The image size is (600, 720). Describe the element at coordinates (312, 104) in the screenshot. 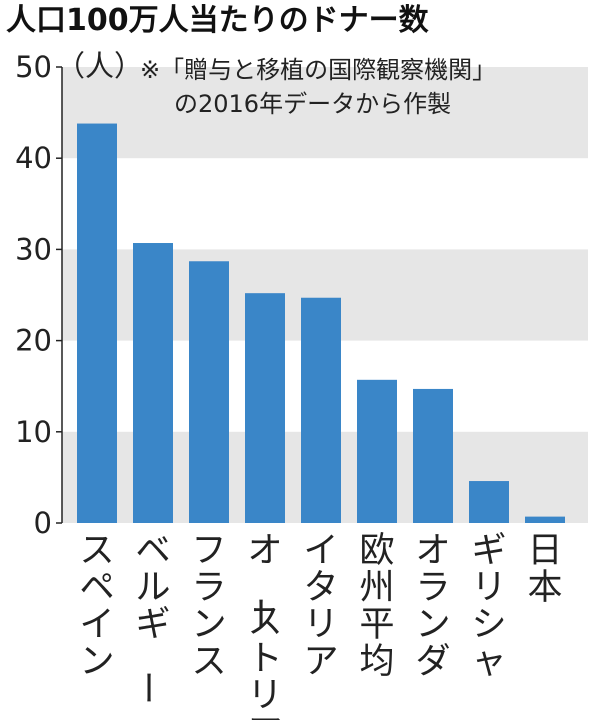

I see `source-note-line-2: の2016年データから作製` at that location.